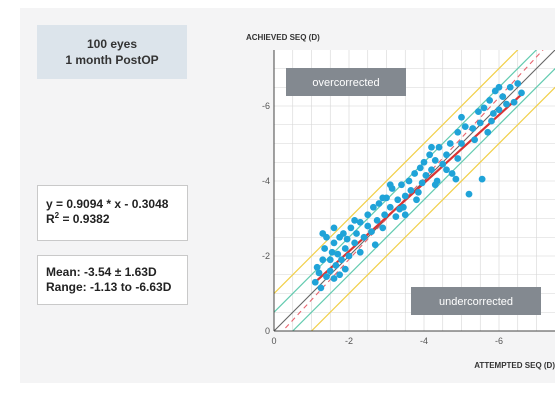 This screenshot has width=555, height=393. What do you see at coordinates (424, 341) in the screenshot?
I see `x-tick-label: -4` at bounding box center [424, 341].